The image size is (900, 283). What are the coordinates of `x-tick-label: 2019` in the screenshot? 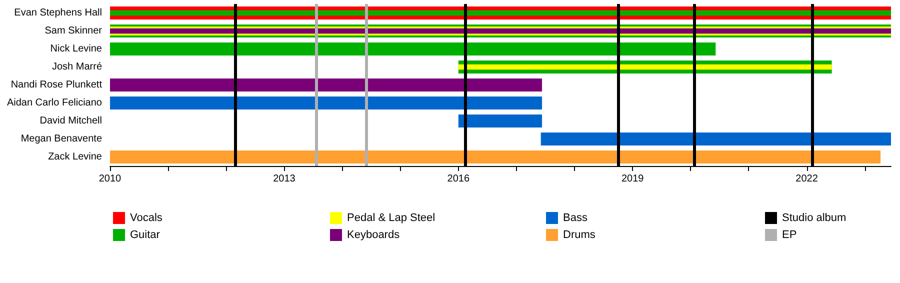 It's located at (632, 179).